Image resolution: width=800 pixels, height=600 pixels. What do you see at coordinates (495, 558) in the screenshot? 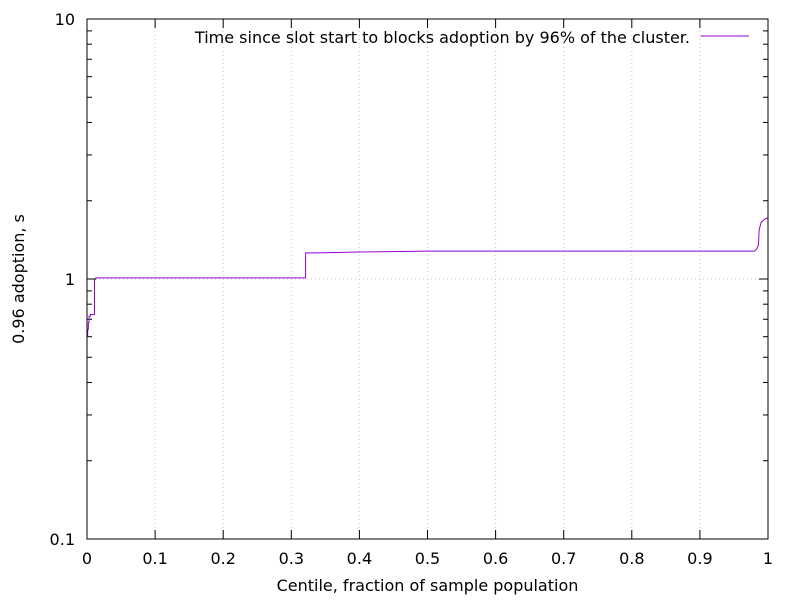
I see `x-tick-label: 0.6` at bounding box center [495, 558].